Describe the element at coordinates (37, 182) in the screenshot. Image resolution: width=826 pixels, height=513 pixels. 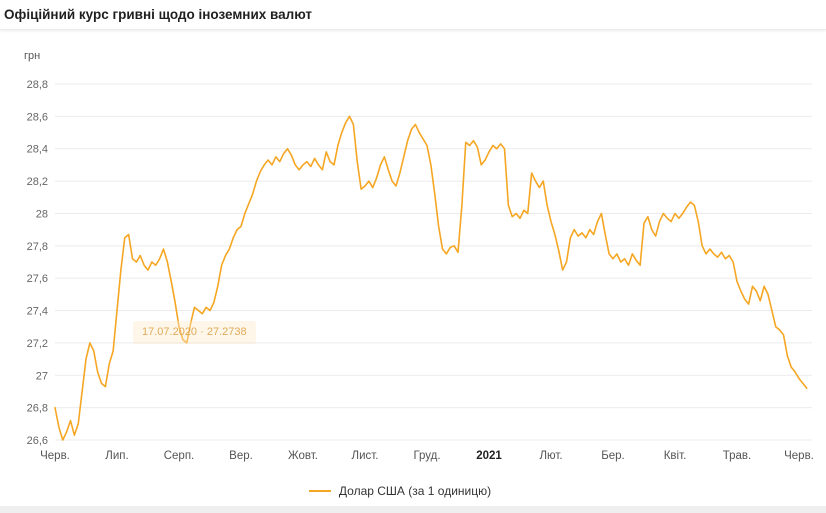
I see `y-tick-label: 28,2` at that location.